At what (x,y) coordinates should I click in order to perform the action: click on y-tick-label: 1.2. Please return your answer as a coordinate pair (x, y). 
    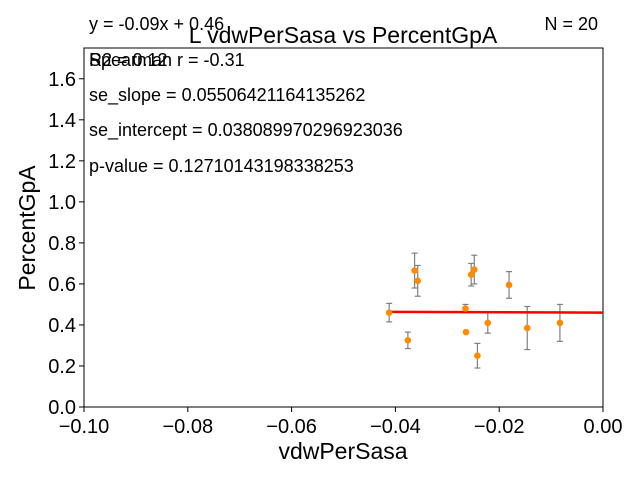
    Looking at the image, I should click on (62, 162).